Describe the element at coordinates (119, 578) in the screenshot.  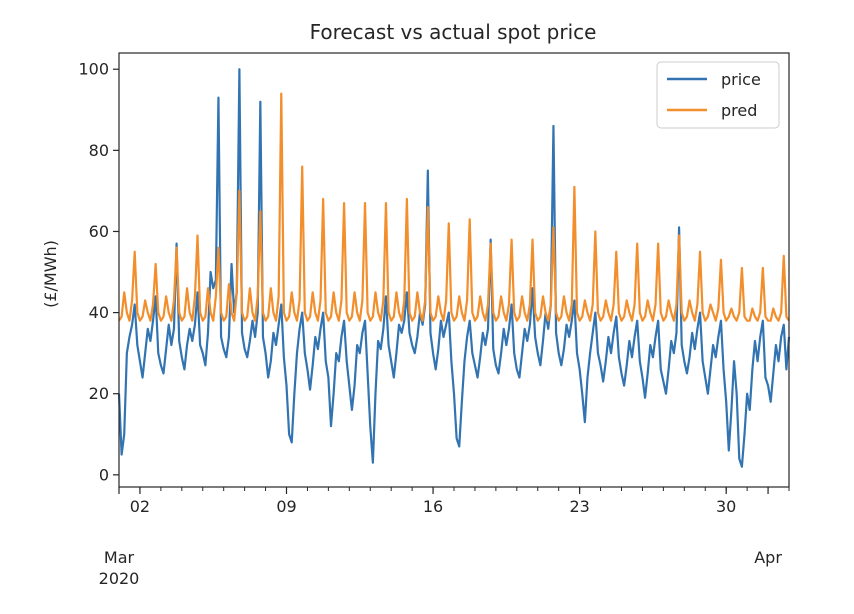
I see `x-month-label: 2020` at that location.